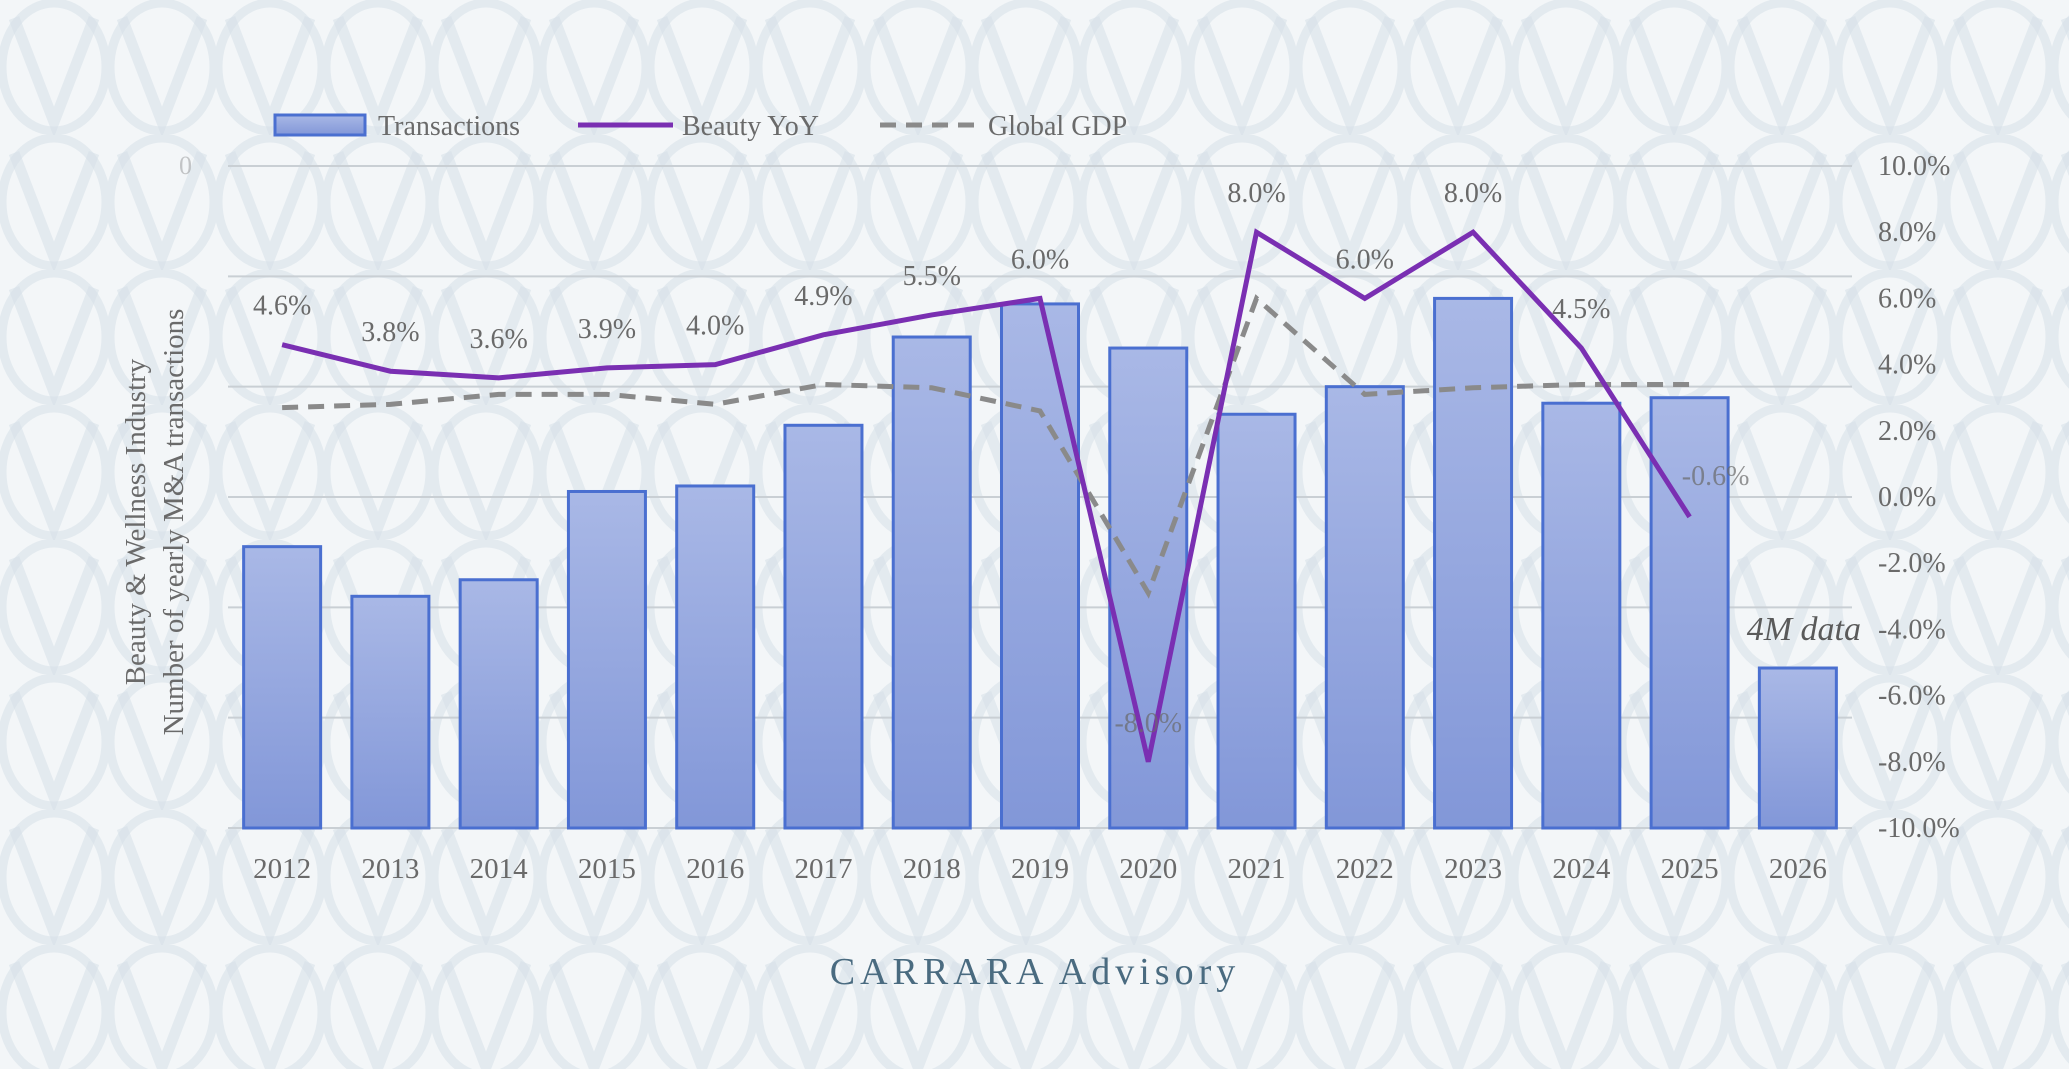 The image size is (2069, 1069). What do you see at coordinates (1798, 869) in the screenshot?
I see `x-tick-label: 2026` at bounding box center [1798, 869].